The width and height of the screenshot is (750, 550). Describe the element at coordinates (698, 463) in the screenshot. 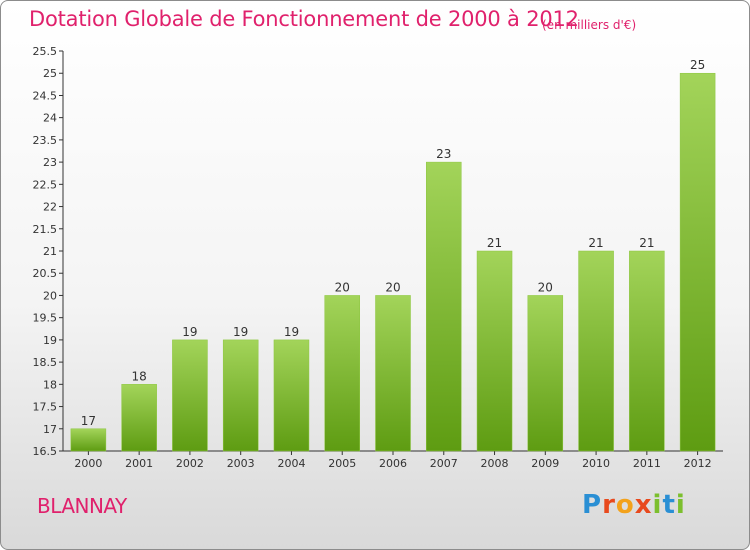

I see `x-tick-label: 2012` at that location.